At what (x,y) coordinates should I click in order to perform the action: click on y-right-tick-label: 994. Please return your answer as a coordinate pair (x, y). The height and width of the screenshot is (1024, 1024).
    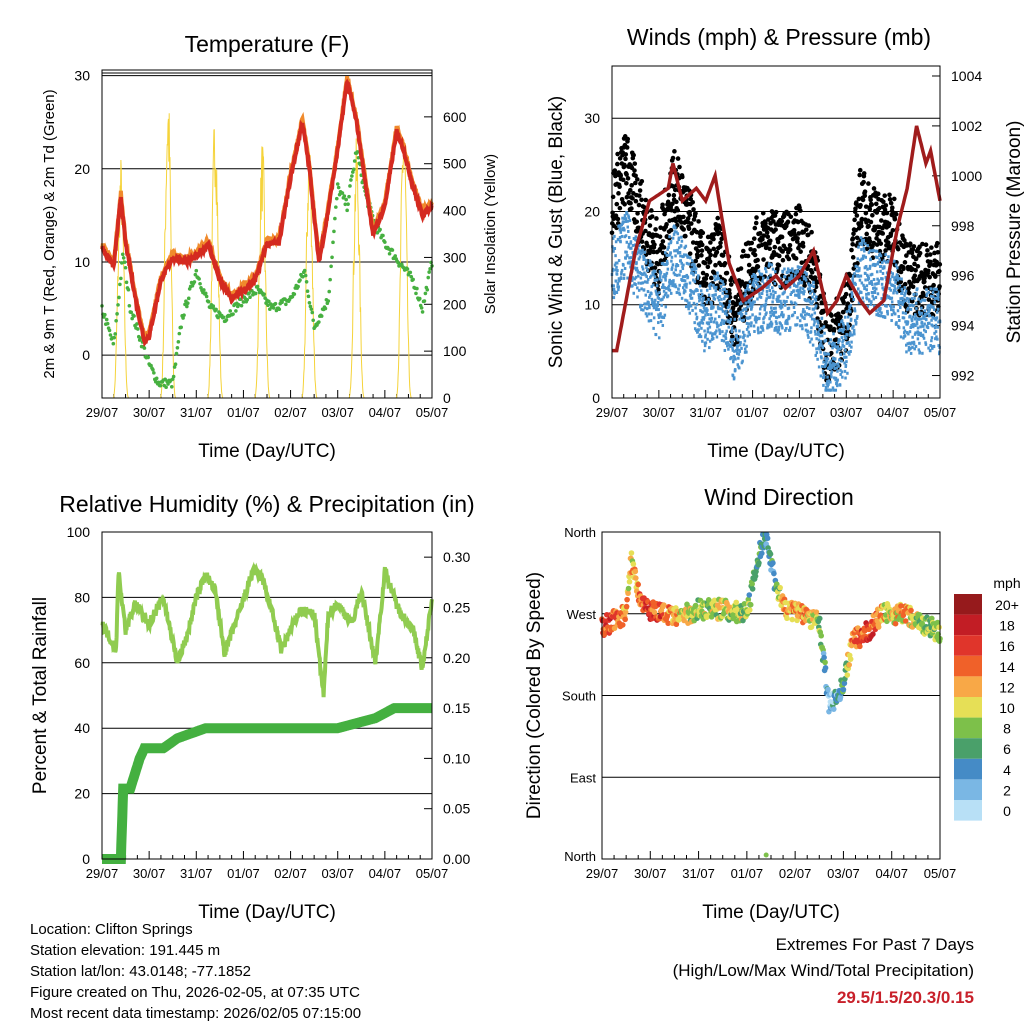
    Looking at the image, I should click on (963, 326).